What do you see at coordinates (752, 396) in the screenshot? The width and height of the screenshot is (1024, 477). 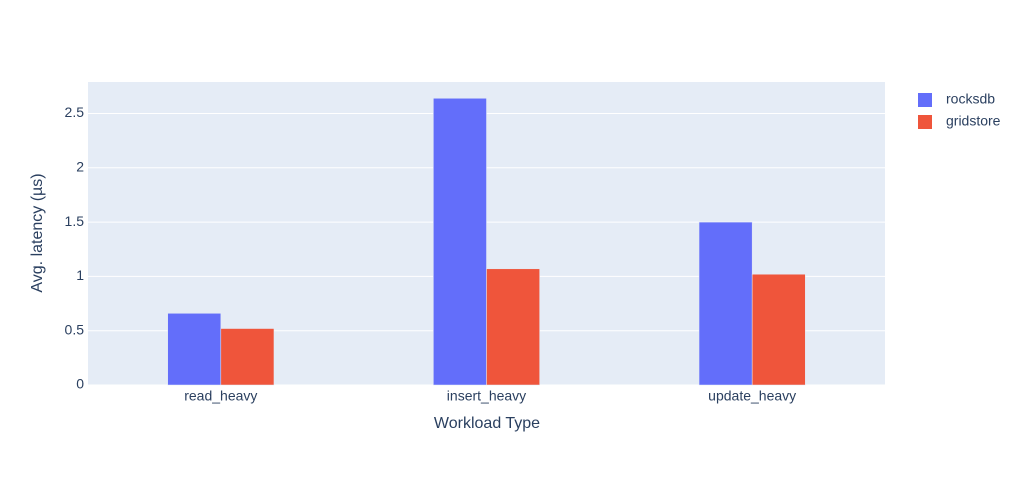 I see `x-tick-label: update_heavy` at bounding box center [752, 396].